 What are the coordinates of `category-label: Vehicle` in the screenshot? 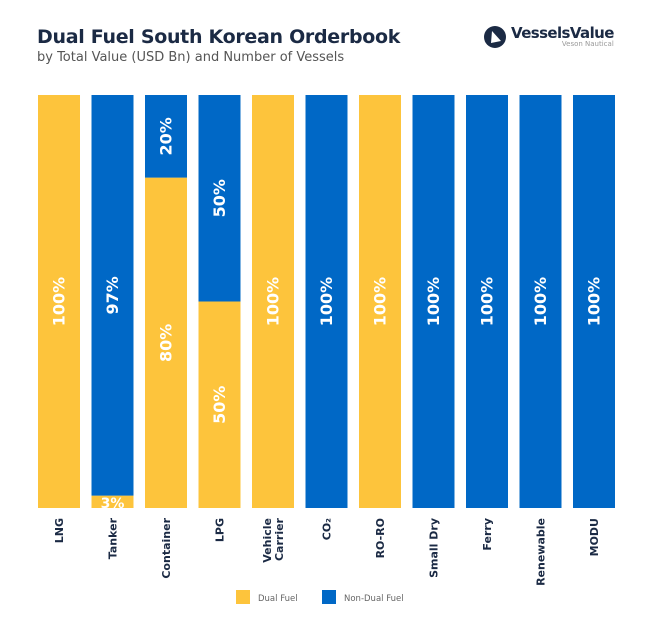 It's located at (267, 540).